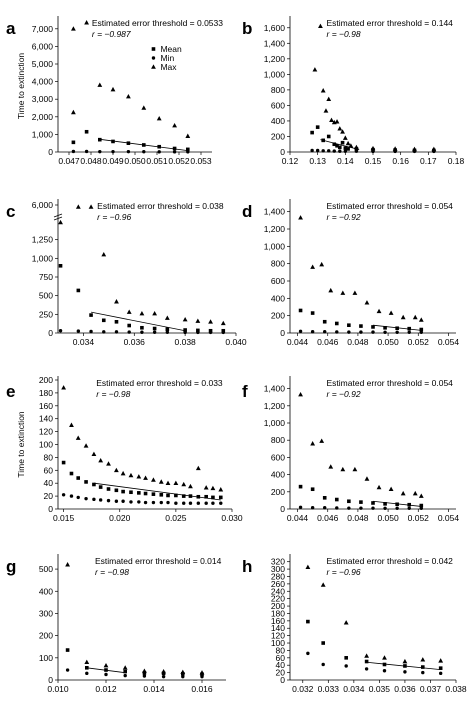  I want to click on panel-label: b, so click(247, 28).